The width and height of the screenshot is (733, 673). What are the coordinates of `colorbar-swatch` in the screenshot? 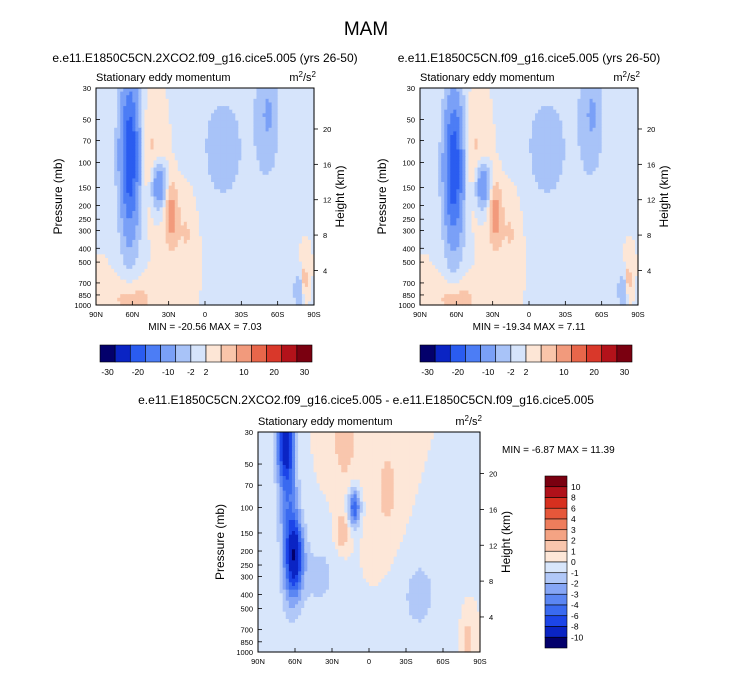 It's located at (274, 353).